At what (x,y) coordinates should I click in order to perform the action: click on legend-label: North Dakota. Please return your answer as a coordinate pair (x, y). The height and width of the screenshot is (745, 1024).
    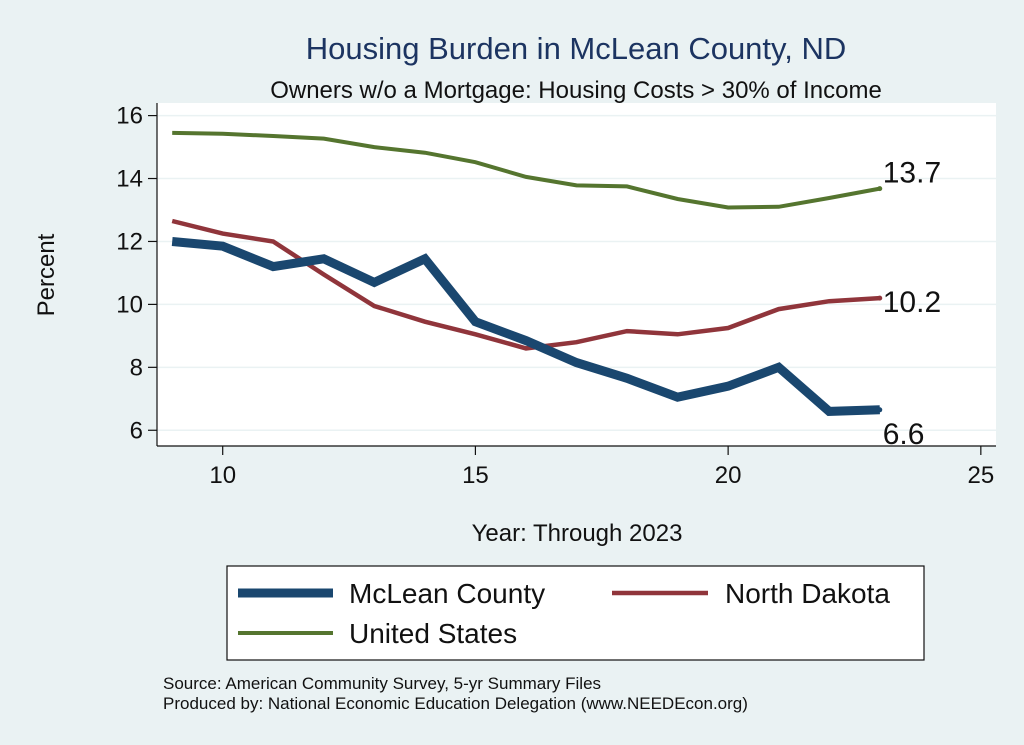
    Looking at the image, I should click on (807, 593).